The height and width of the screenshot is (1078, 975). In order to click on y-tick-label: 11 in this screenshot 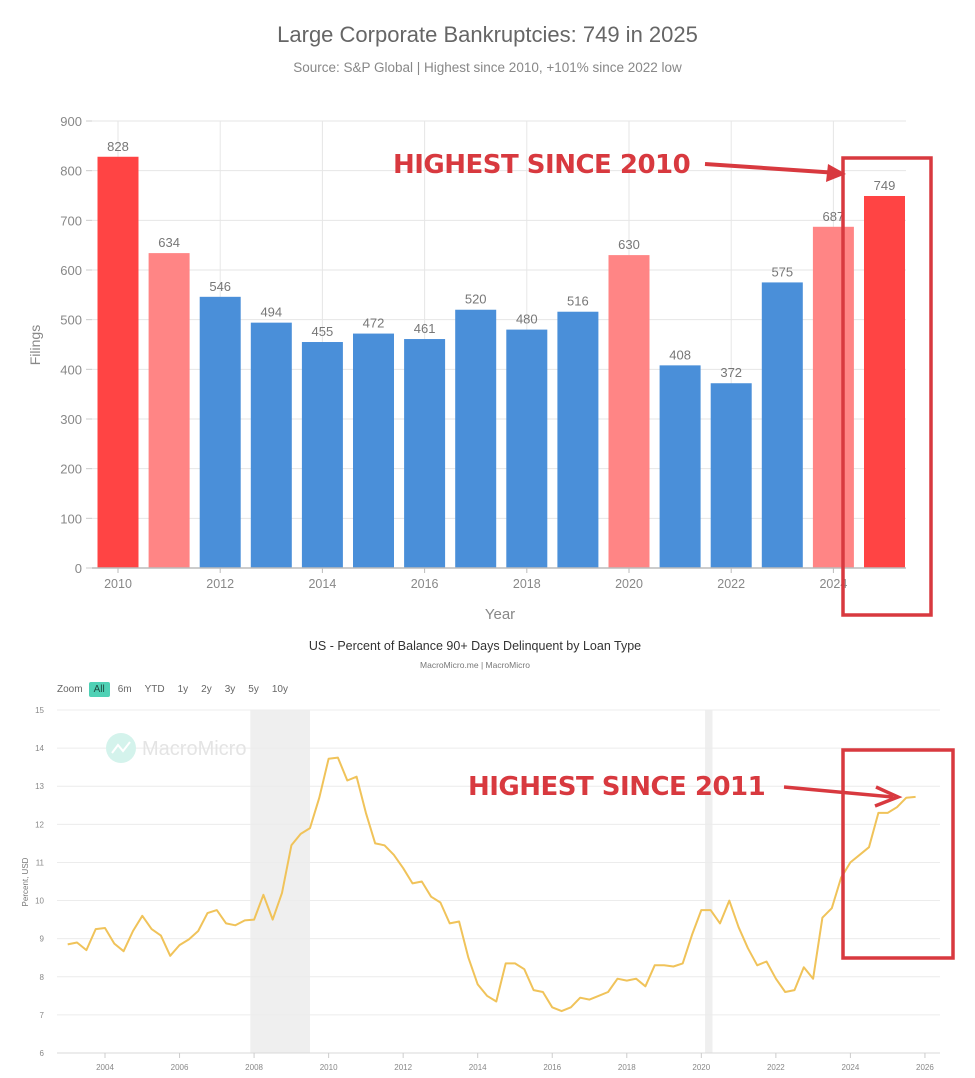, I will do `click(40, 862)`.